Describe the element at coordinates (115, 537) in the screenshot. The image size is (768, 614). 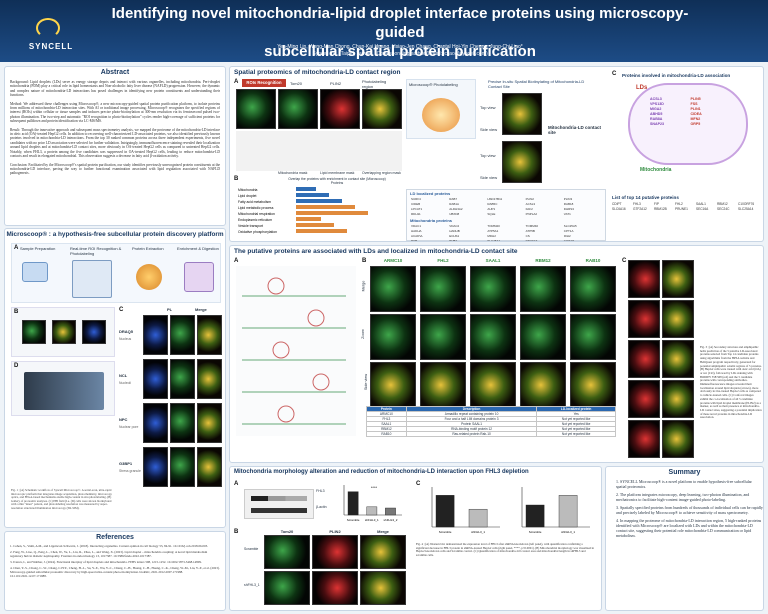
I see `references-heading: References` at that location.